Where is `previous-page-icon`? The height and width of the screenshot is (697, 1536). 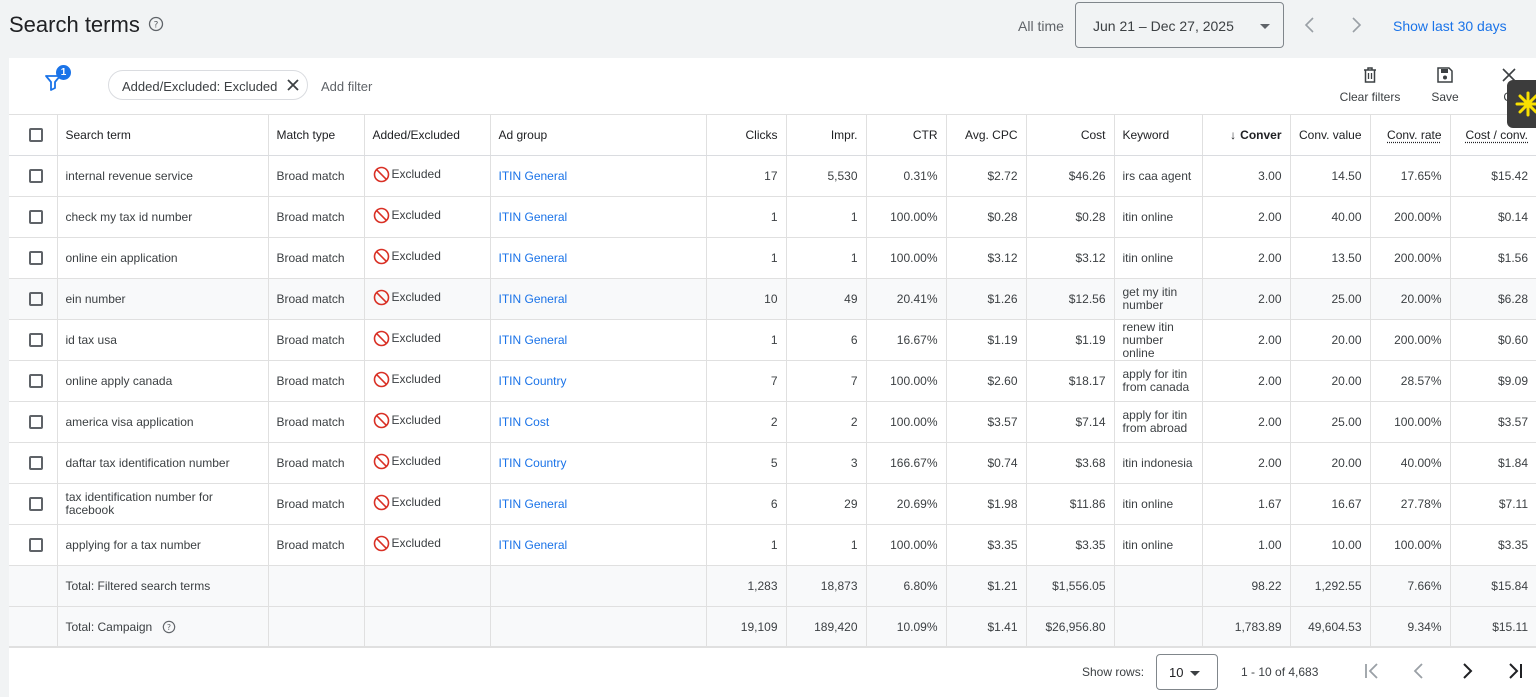 previous-page-icon is located at coordinates (1419, 671).